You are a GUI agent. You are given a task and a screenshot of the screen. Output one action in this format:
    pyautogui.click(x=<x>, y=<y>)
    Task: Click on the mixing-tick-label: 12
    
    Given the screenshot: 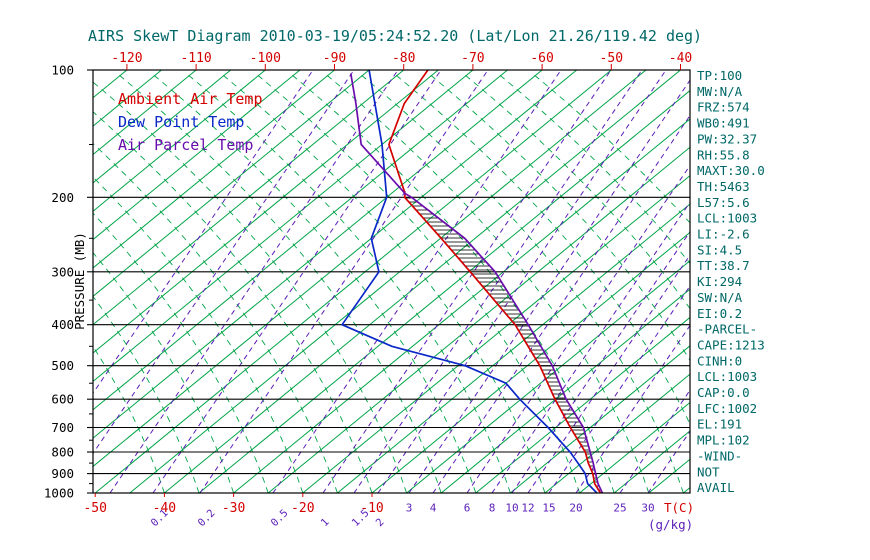 What is the action you would take?
    pyautogui.click(x=527, y=508)
    